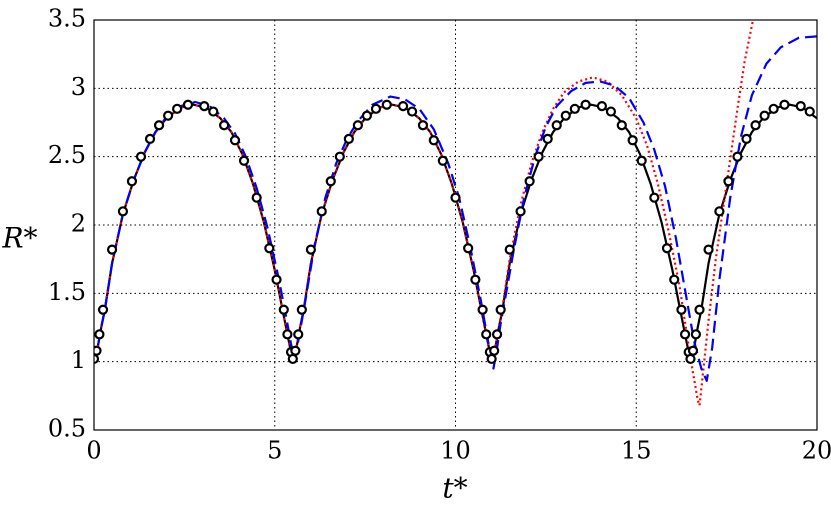 This screenshot has width=831, height=510. What do you see at coordinates (636, 451) in the screenshot?
I see `x-tick-label: 15` at bounding box center [636, 451].